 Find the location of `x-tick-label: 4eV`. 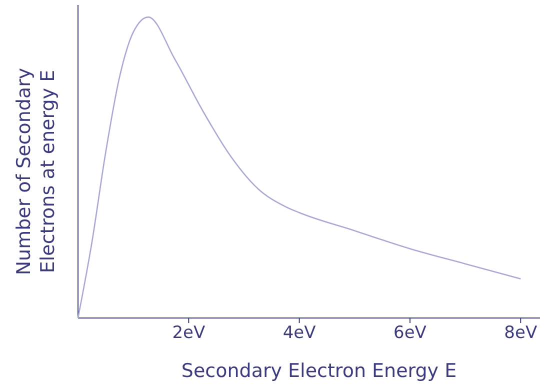

x-tick-label: 4eV is located at coordinates (299, 333).